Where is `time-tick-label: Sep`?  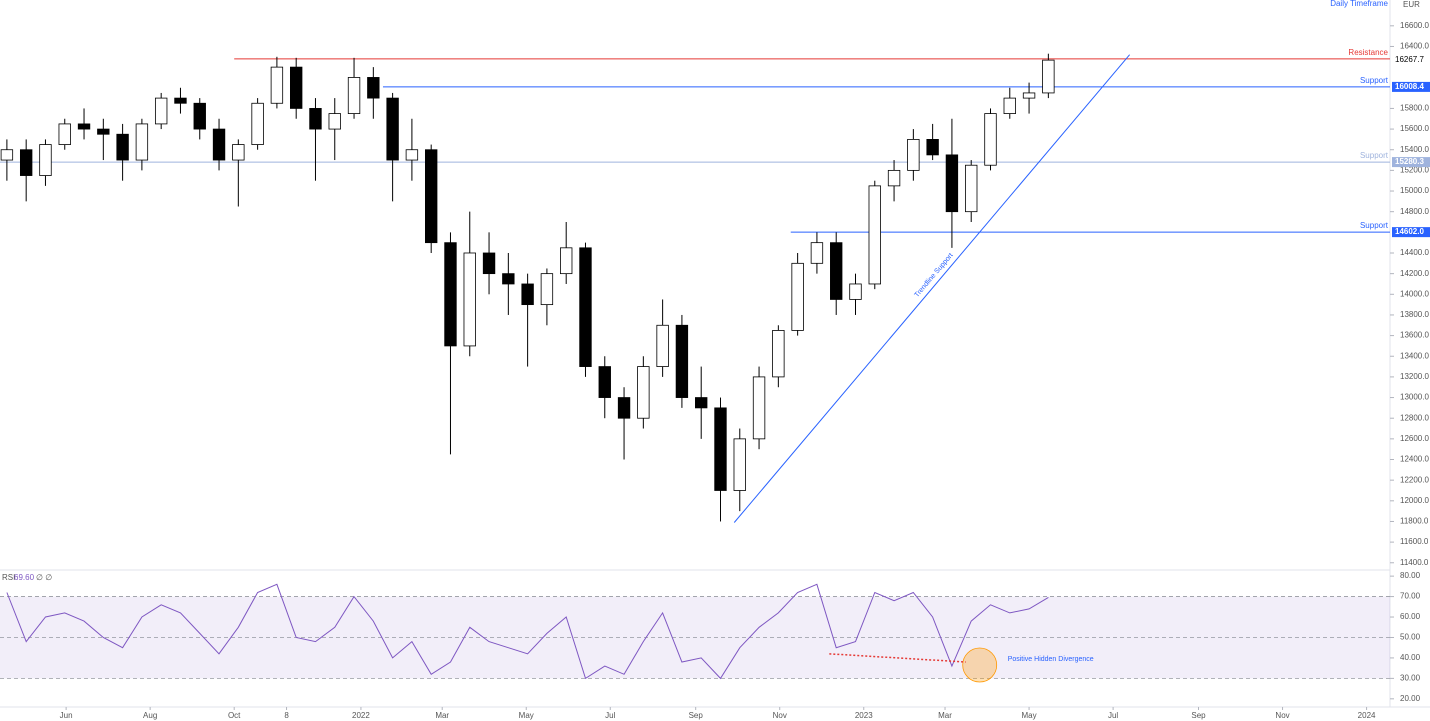 time-tick-label: Sep is located at coordinates (696, 715).